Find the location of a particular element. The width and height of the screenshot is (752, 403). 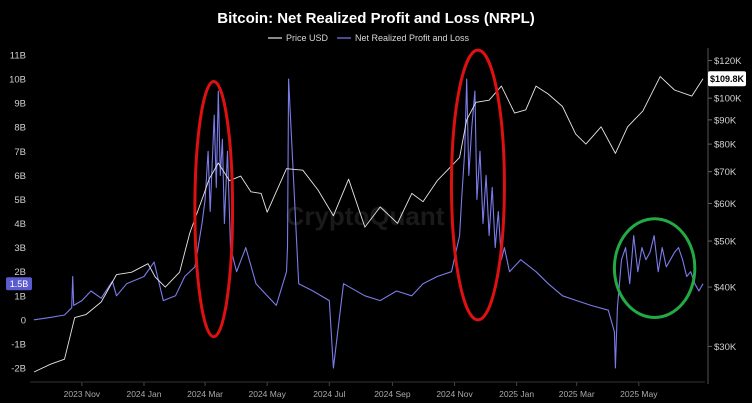

x-tick-label: 2024 Nov is located at coordinates (454, 394).